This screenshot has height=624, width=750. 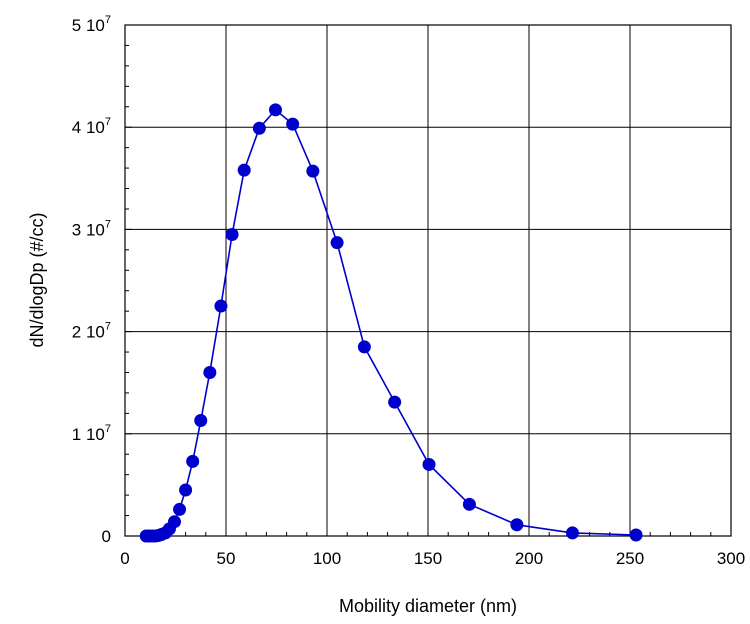 I want to click on x-tick-label: 250, so click(x=630, y=558).